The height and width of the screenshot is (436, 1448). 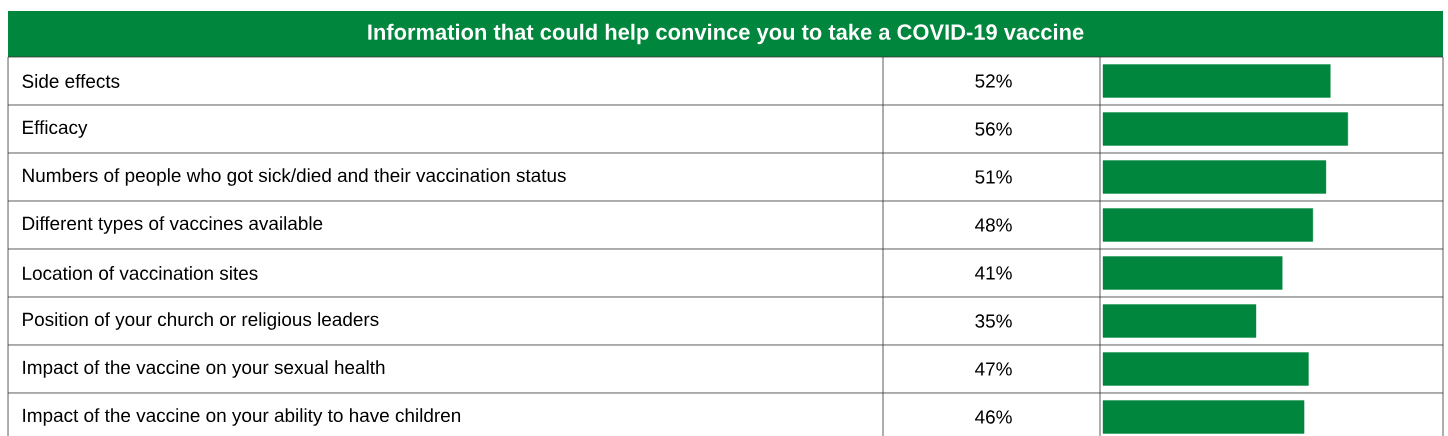 I want to click on y-tick-label: Impact of the vaccine on your sexual health, so click(x=204, y=369).